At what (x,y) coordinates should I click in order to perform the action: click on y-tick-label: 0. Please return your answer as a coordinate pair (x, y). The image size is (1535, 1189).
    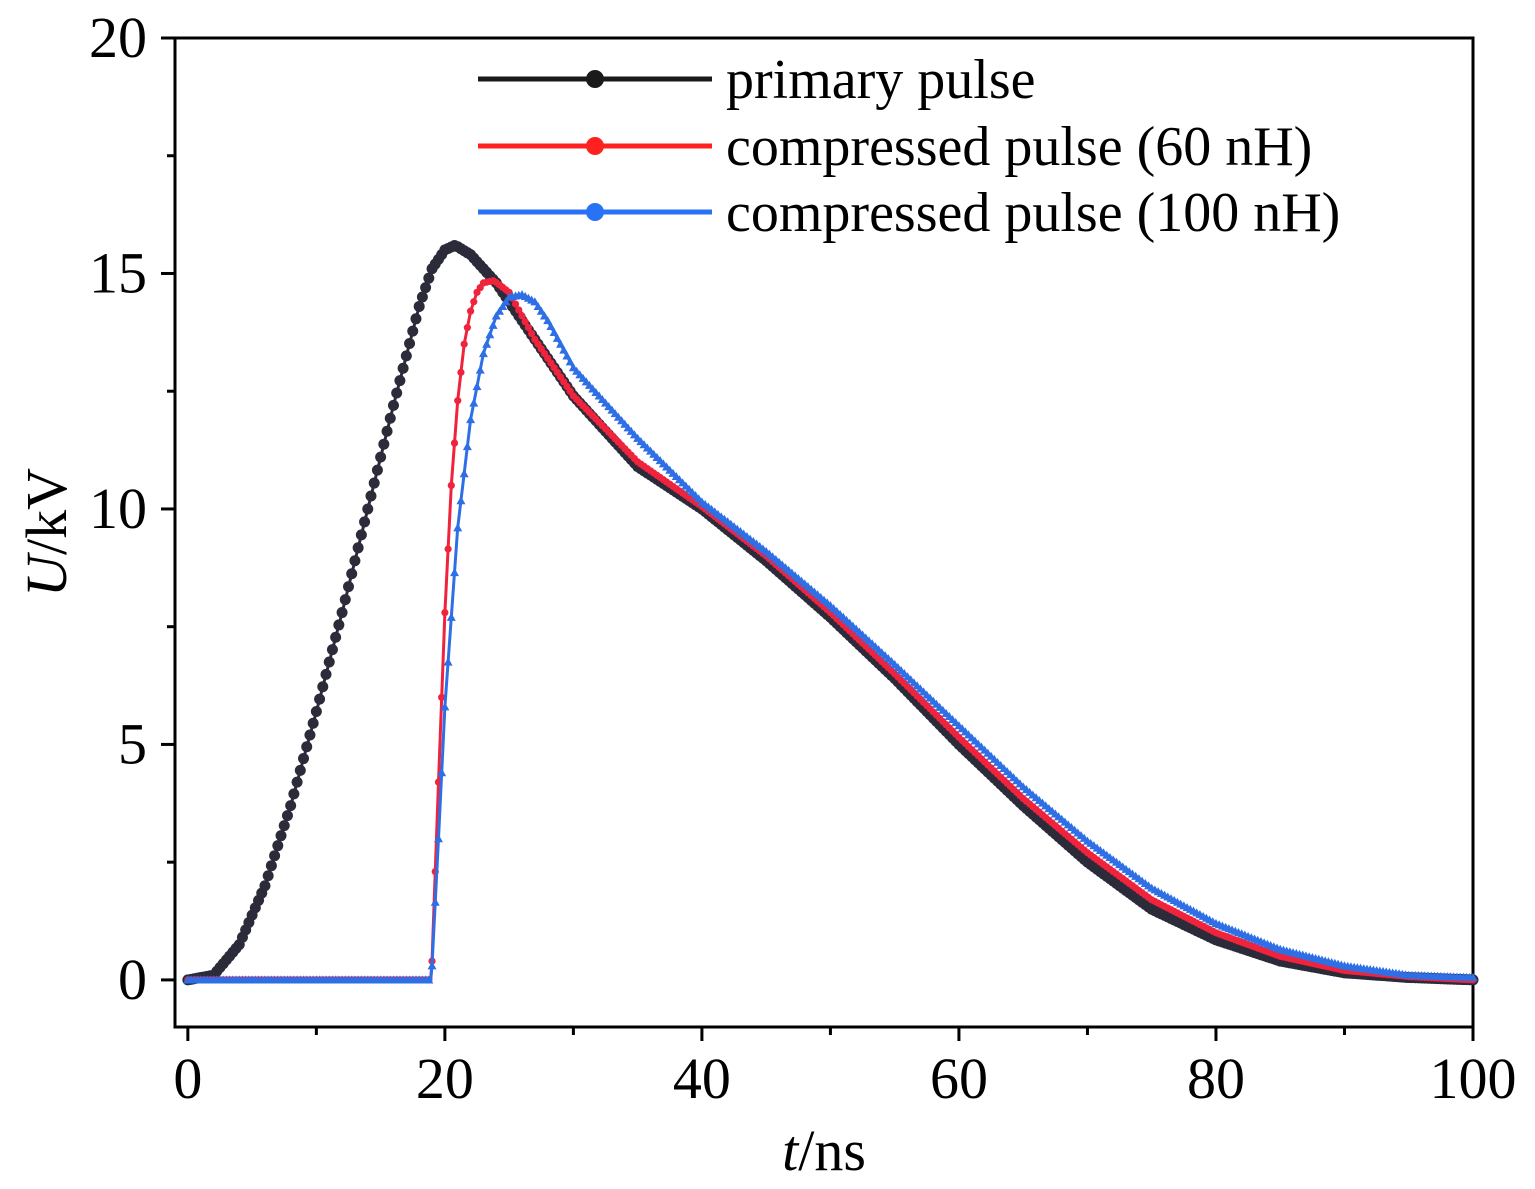
    Looking at the image, I should click on (132, 979).